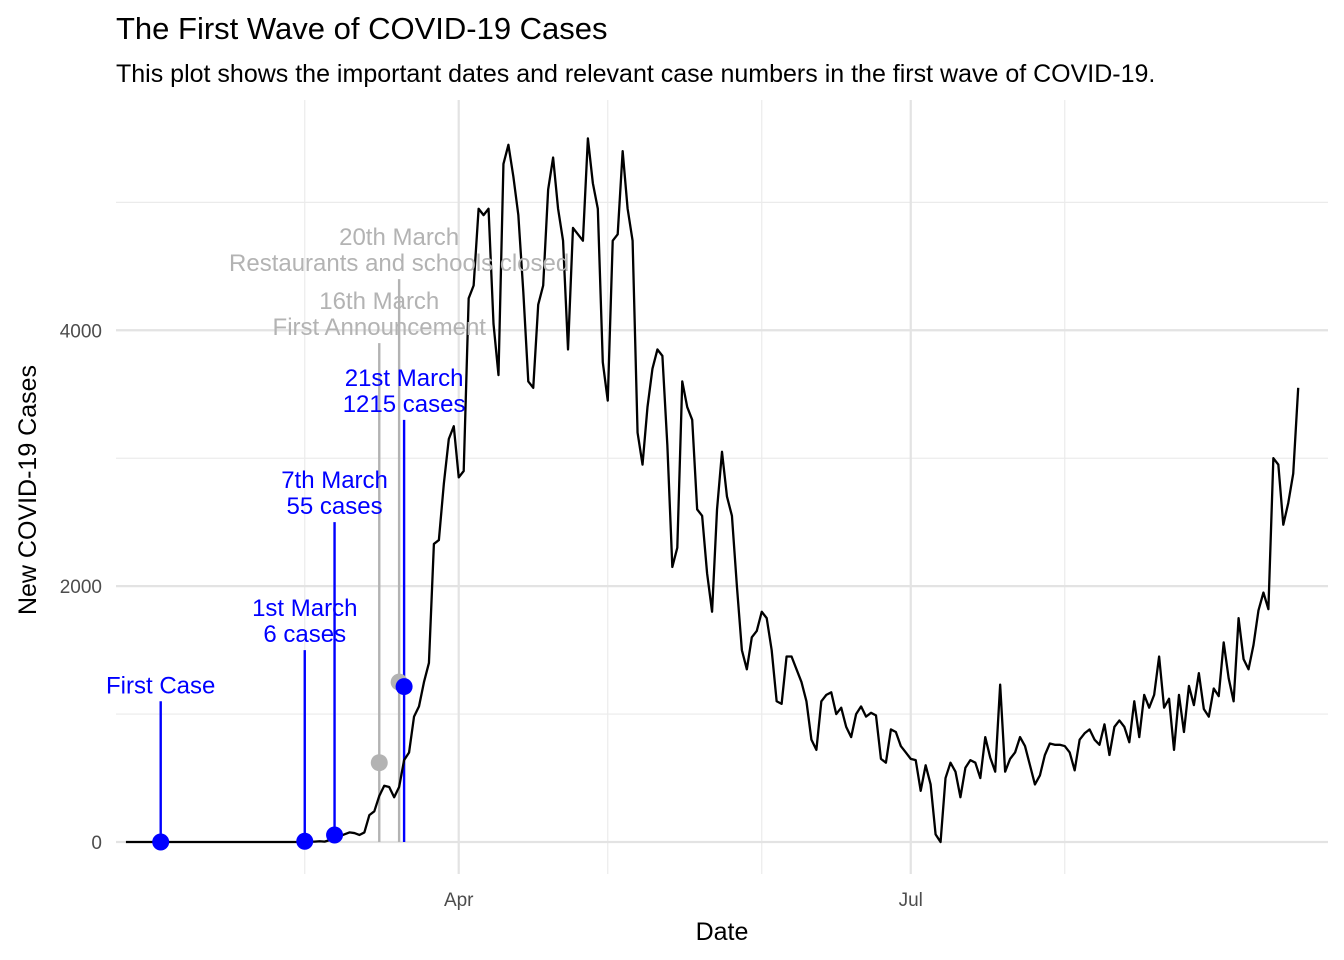  I want to click on y-tick-label: 2000, so click(81, 587).